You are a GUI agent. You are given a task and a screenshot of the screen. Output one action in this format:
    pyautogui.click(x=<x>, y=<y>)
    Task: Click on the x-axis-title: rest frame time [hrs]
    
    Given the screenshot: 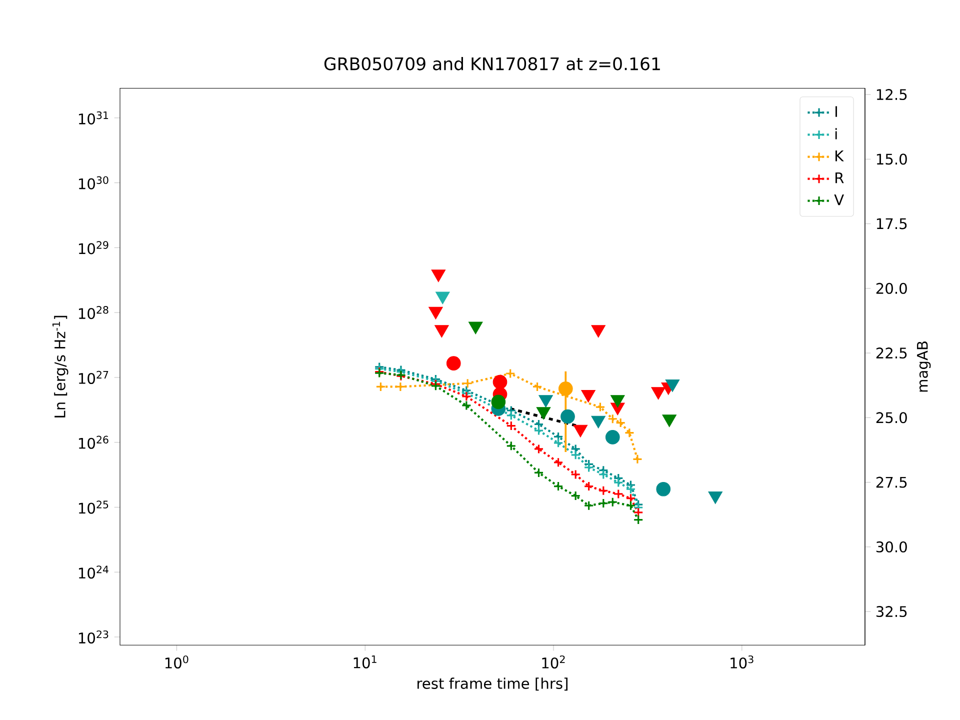 What is the action you would take?
    pyautogui.click(x=493, y=684)
    